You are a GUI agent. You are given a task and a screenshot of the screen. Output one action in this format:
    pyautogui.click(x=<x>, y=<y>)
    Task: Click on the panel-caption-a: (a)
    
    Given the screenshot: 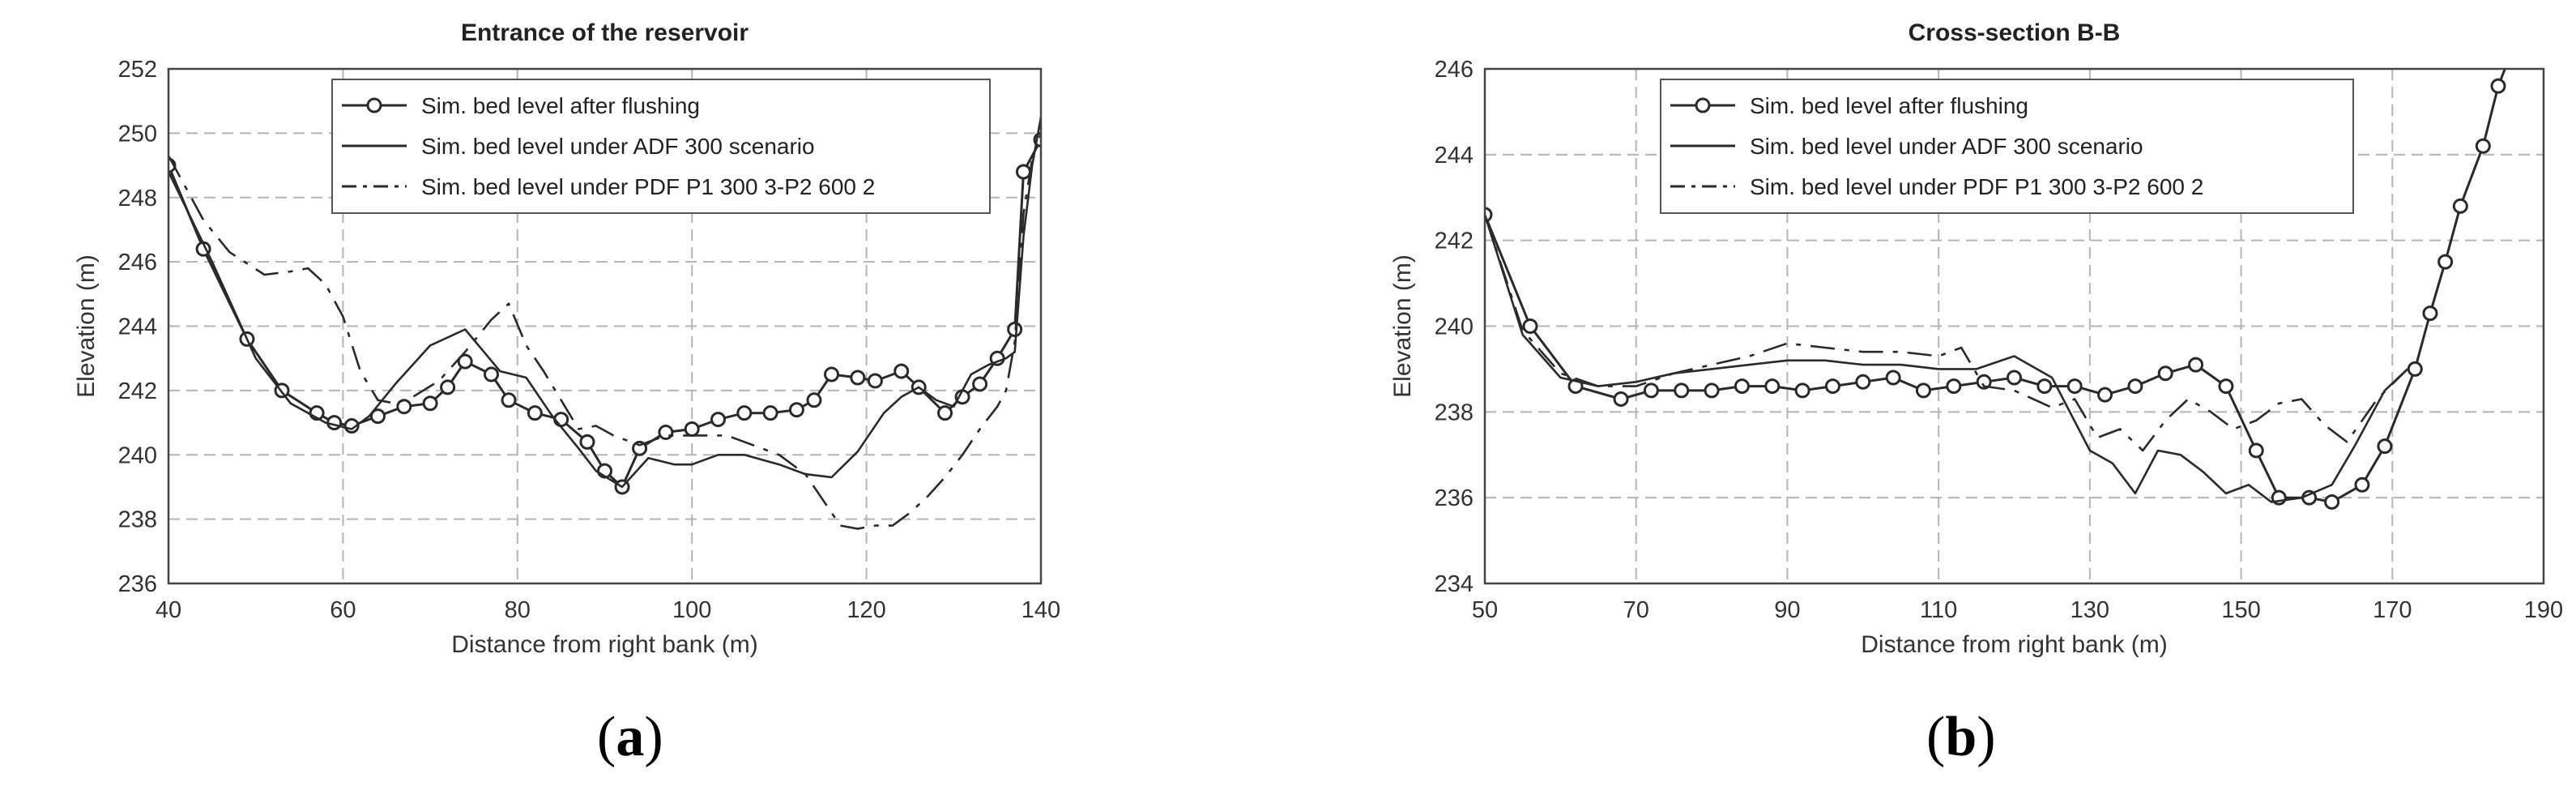 What is the action you would take?
    pyautogui.click(x=630, y=737)
    